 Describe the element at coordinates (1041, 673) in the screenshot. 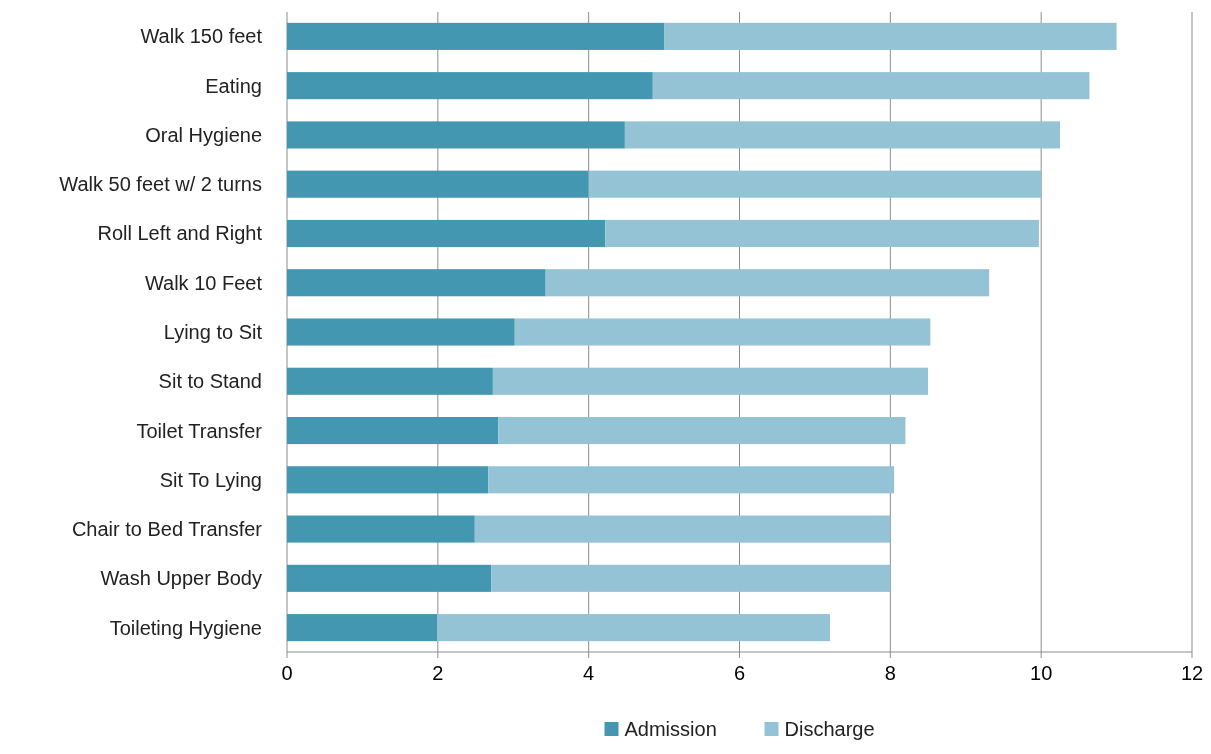

I see `x-tick-label: 10` at that location.